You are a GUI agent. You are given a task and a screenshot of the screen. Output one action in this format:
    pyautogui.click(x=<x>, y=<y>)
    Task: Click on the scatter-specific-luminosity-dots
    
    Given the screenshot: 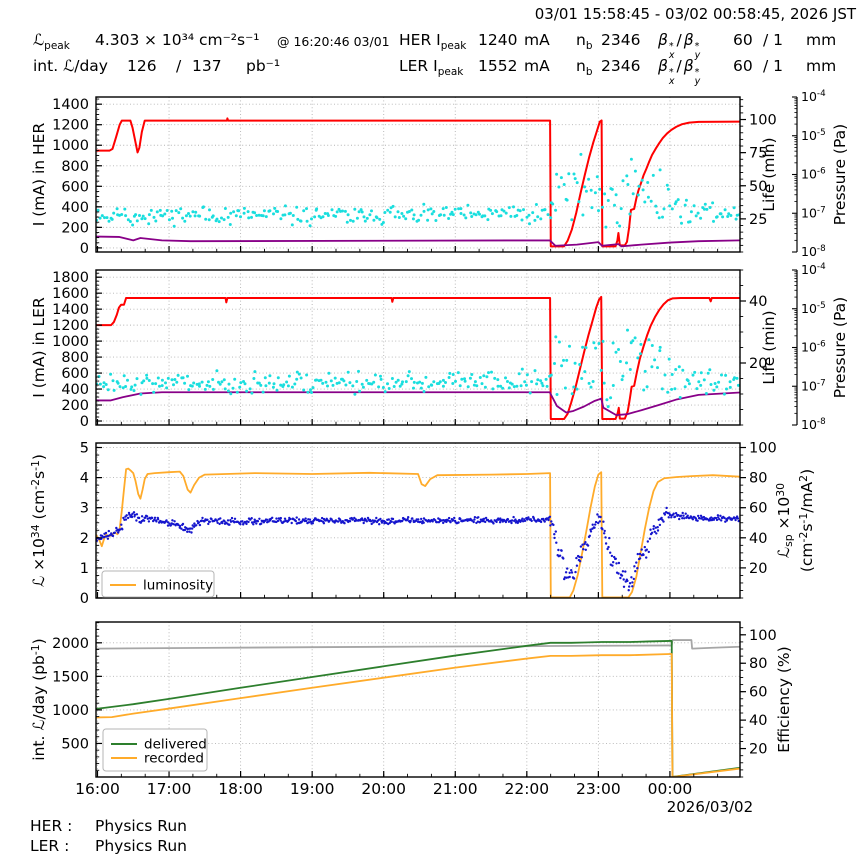 What is the action you would take?
    pyautogui.click(x=418, y=549)
    